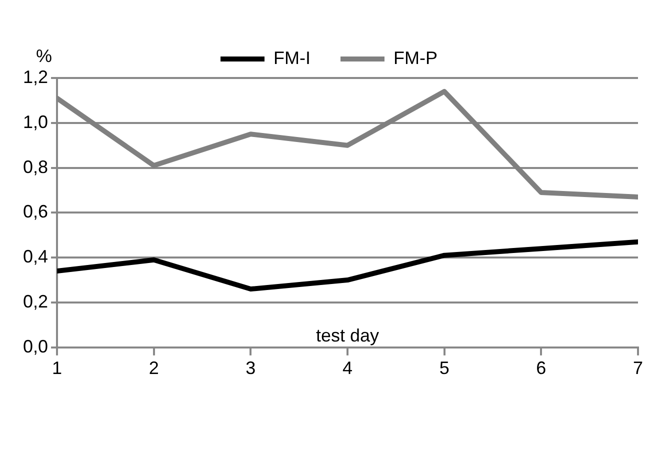  Describe the element at coordinates (57, 368) in the screenshot. I see `x-tick-label: 1` at that location.